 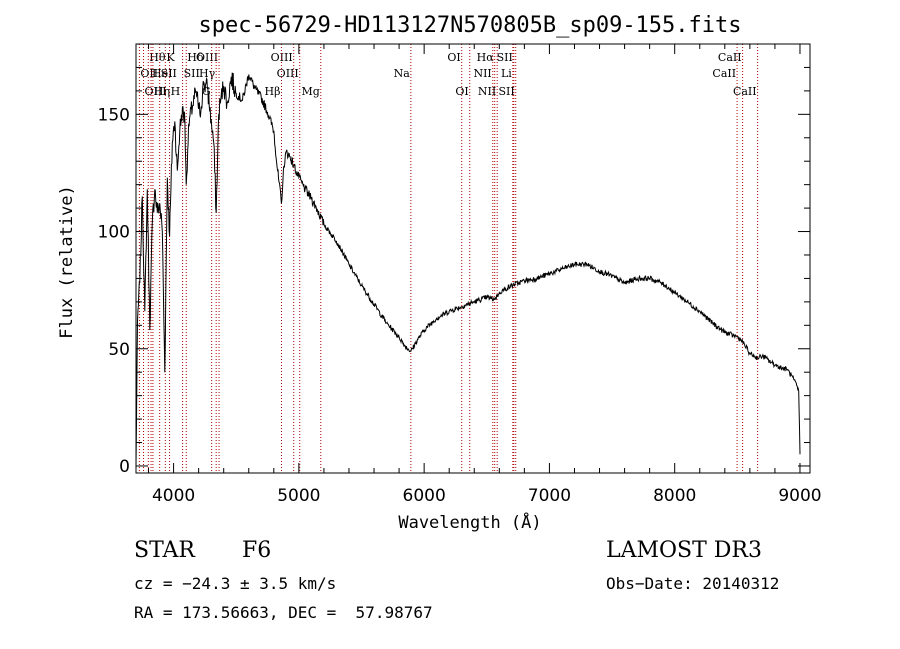 I want to click on x-tick-label: 5000, so click(x=298, y=496).